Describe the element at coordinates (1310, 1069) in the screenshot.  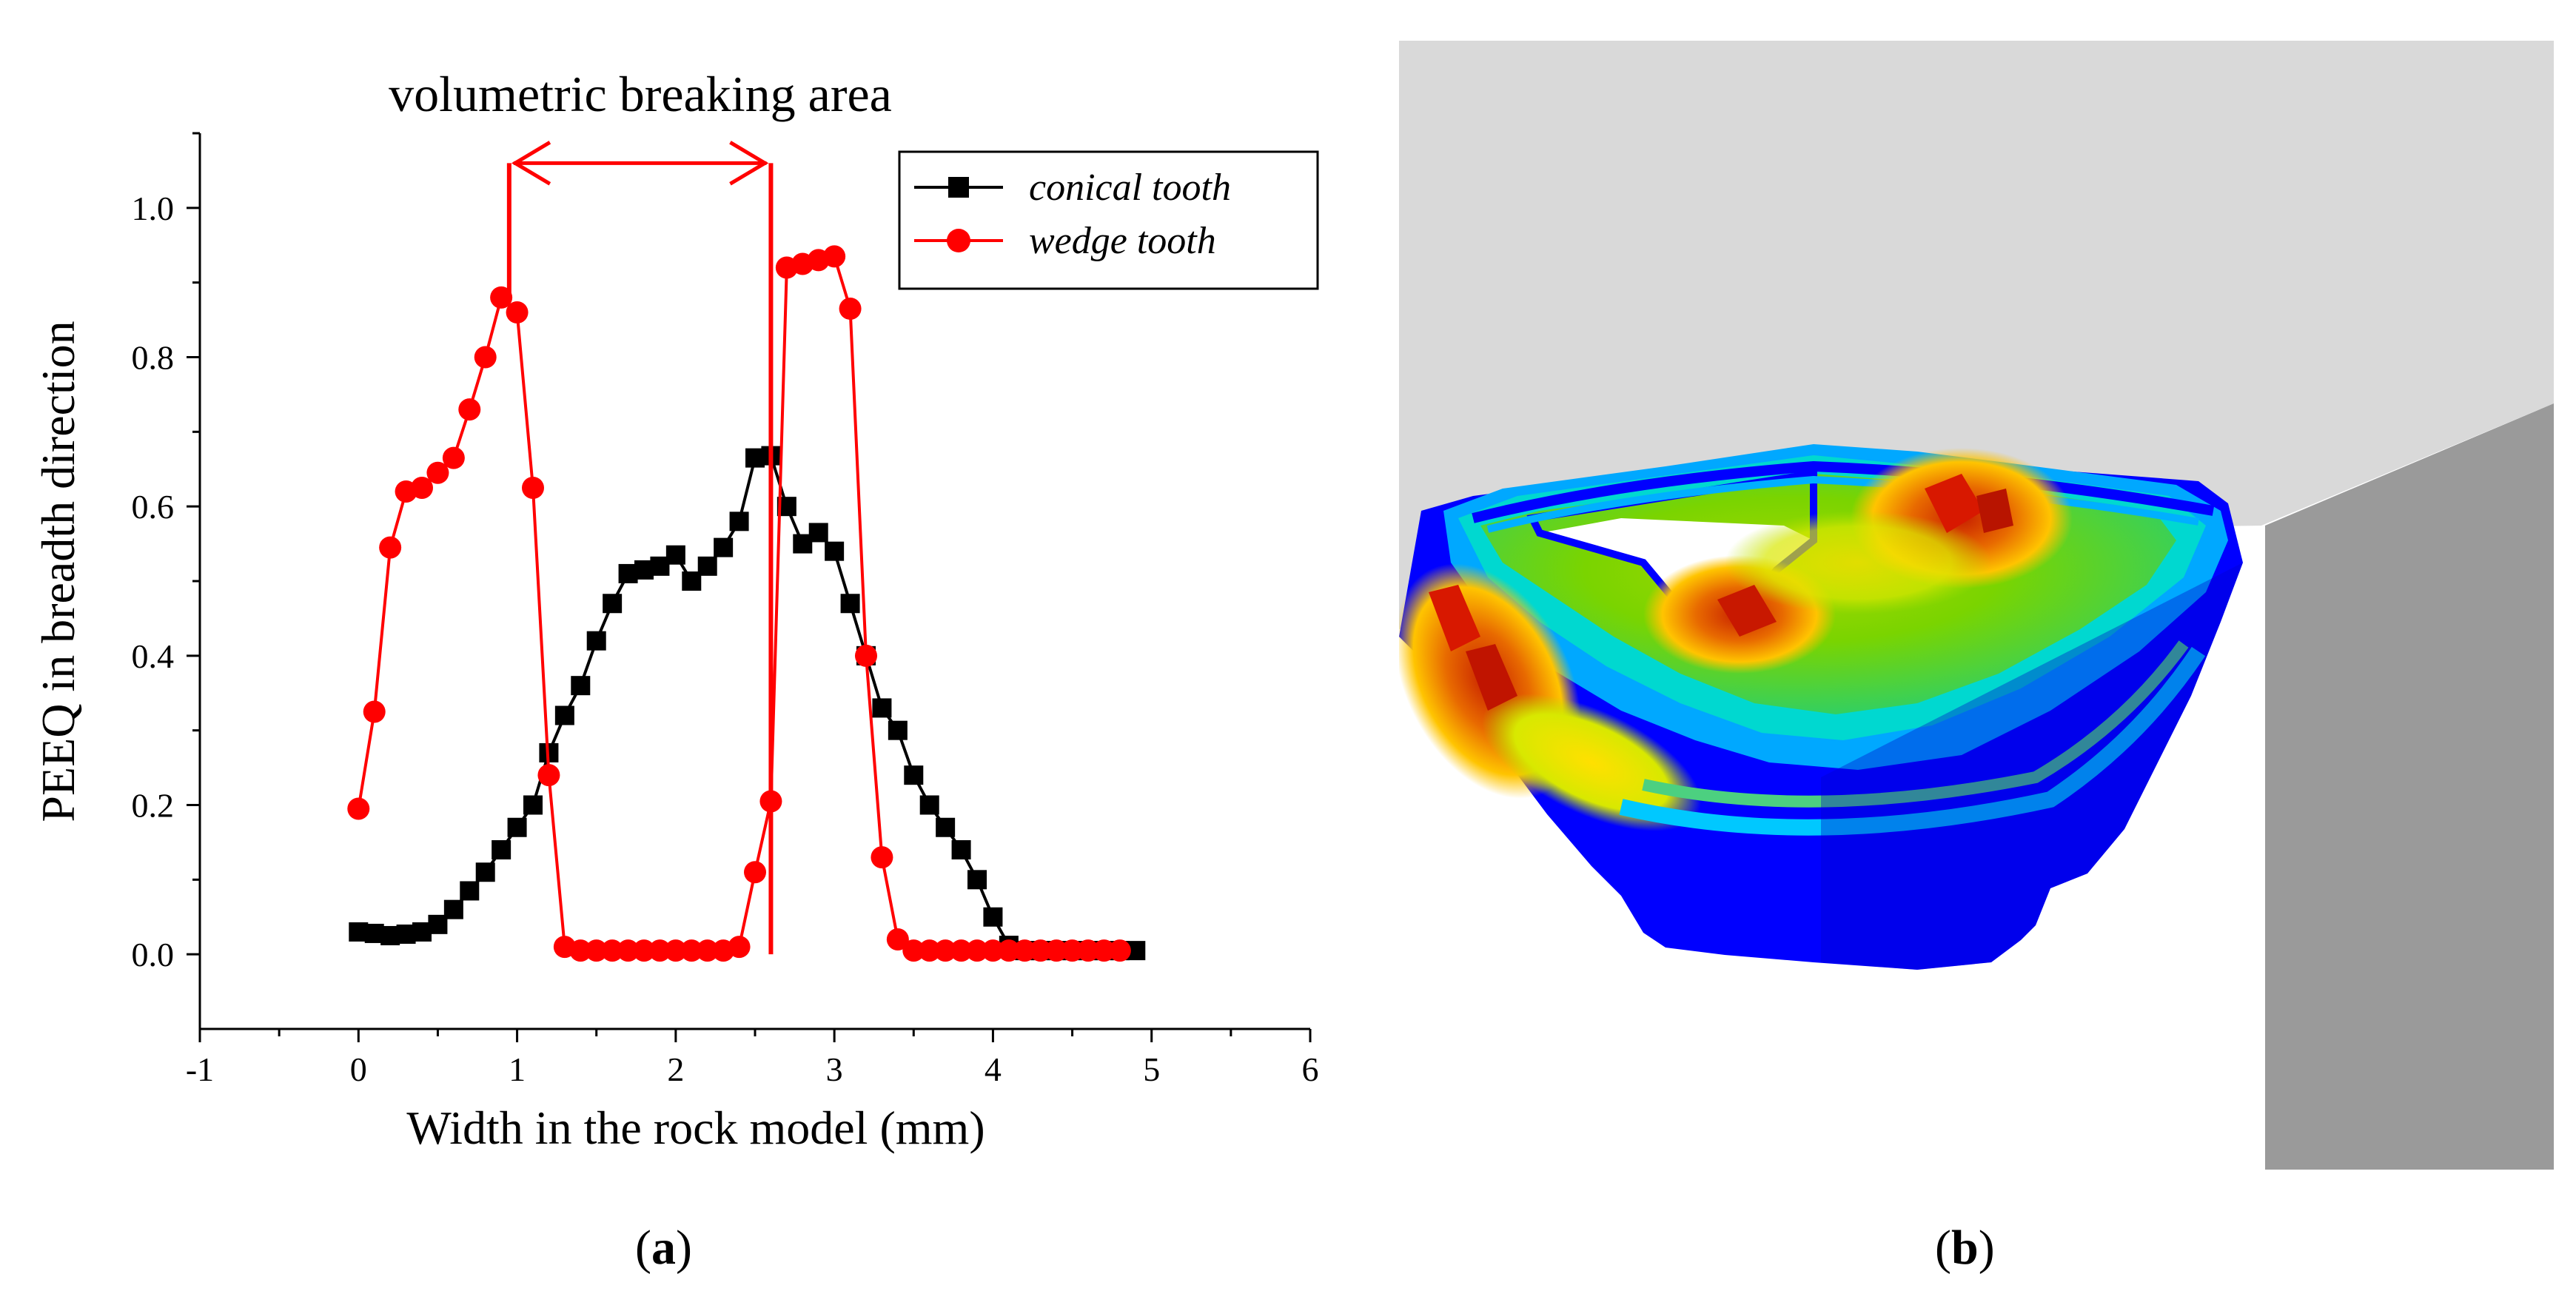
I see `x-tick-label: 6` at that location.